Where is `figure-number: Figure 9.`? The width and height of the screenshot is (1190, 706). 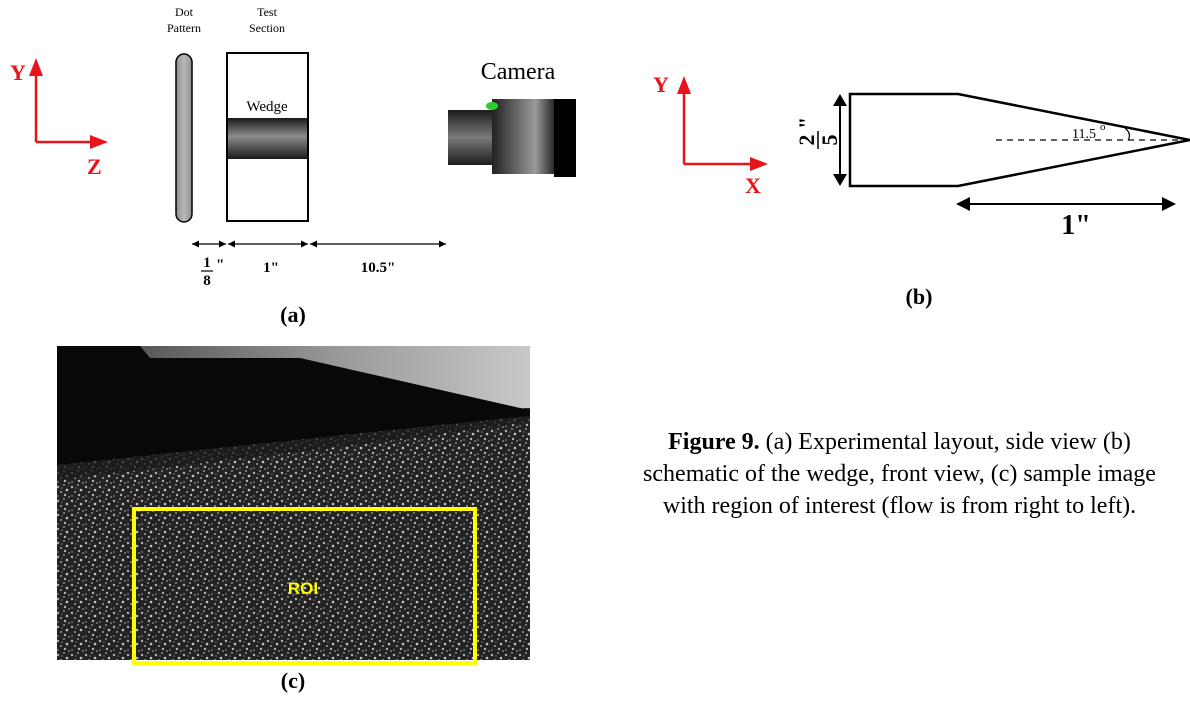
figure-number: Figure 9. is located at coordinates (714, 442).